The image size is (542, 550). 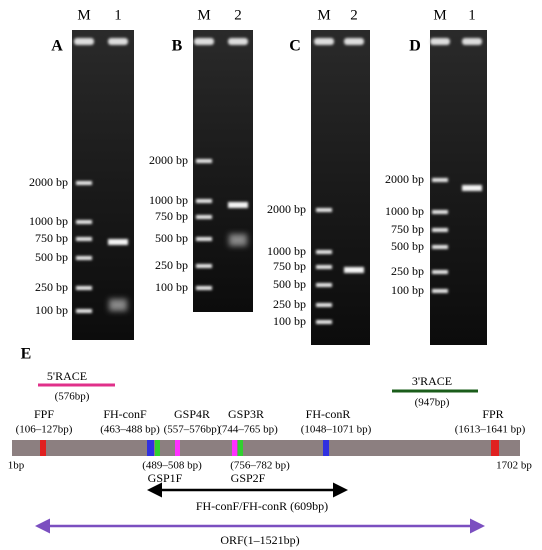 What do you see at coordinates (336, 430) in the screenshot?
I see `primer-range: (1048–1071 bp)` at bounding box center [336, 430].